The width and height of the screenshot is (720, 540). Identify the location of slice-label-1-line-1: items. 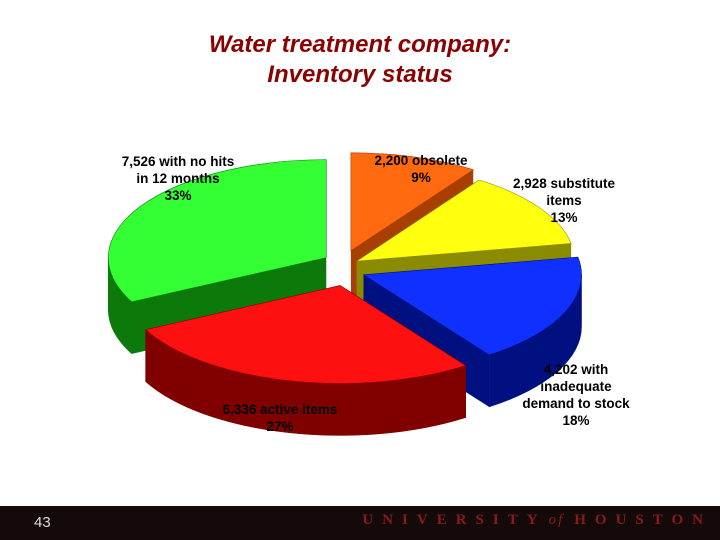
(563, 200).